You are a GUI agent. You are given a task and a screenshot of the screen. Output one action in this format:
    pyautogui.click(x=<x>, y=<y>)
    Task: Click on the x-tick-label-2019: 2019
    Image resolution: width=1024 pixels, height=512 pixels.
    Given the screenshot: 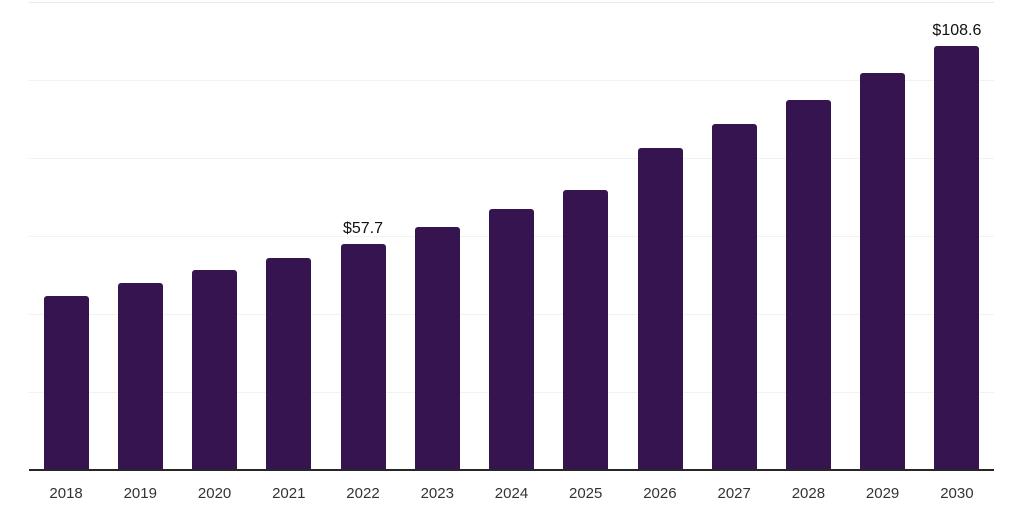 What is the action you would take?
    pyautogui.click(x=140, y=493)
    